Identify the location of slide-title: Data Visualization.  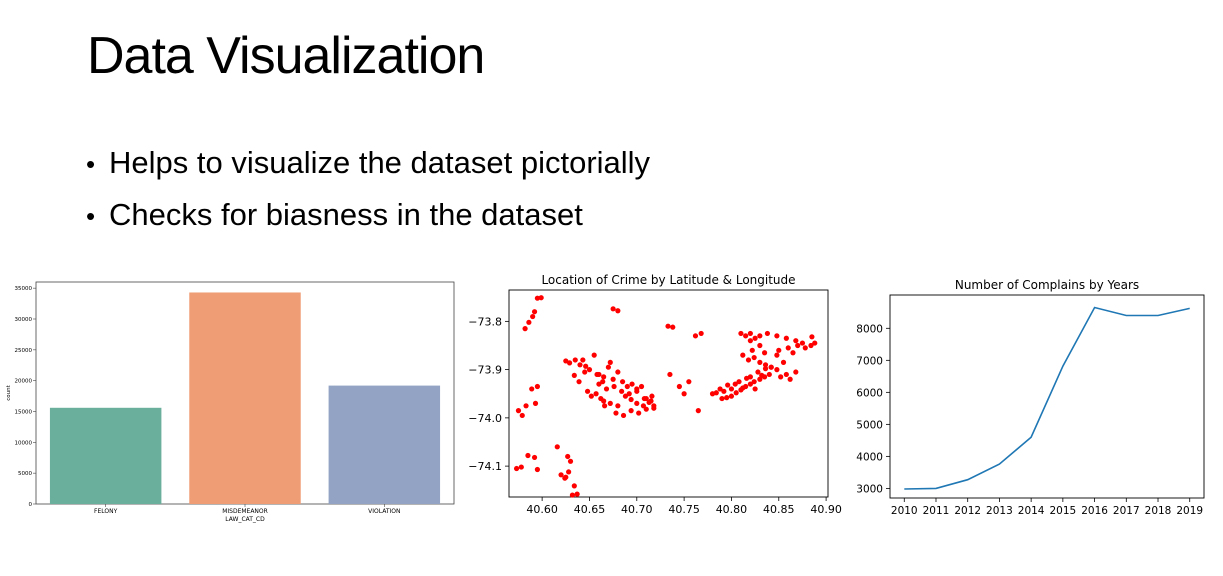
(286, 56).